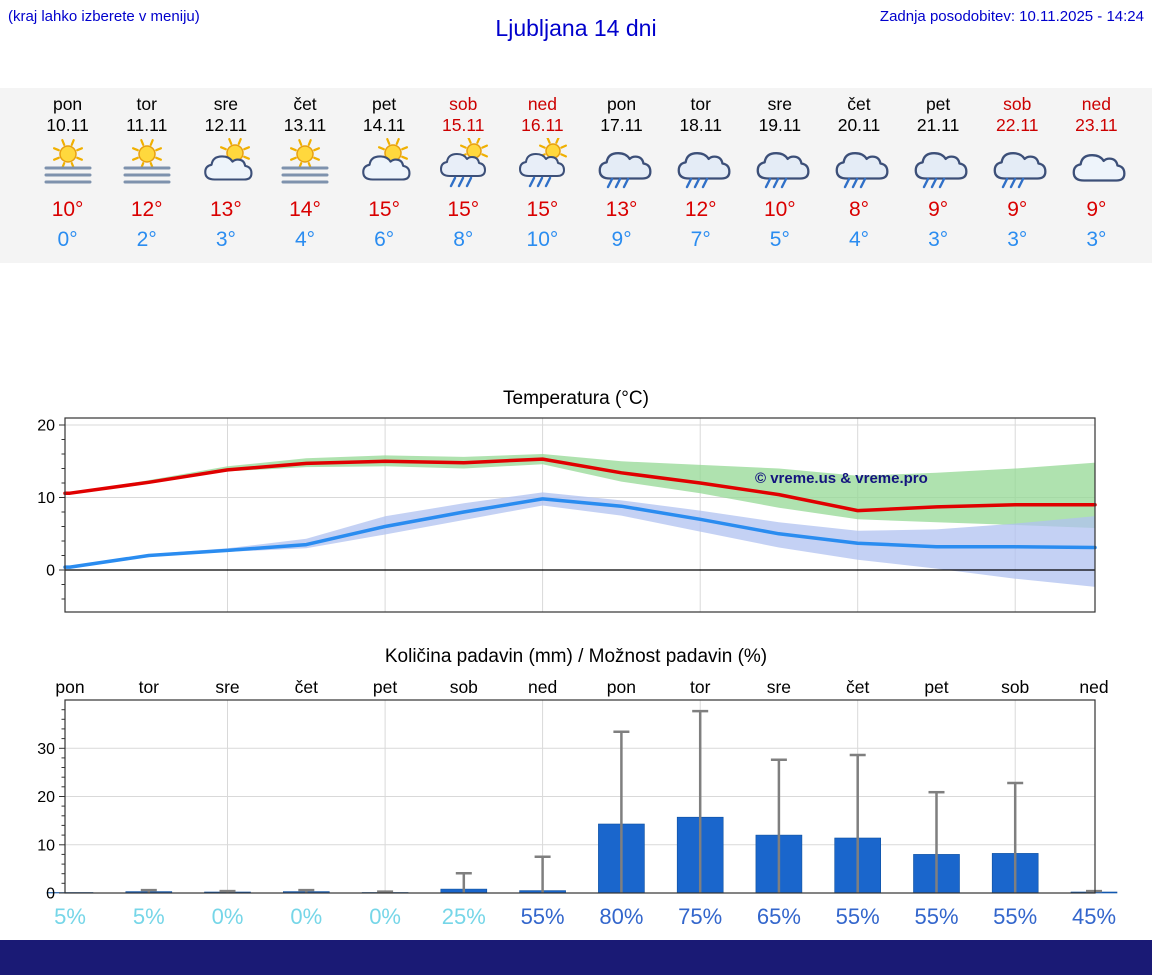 Image resolution: width=1152 pixels, height=975 pixels. I want to click on svg-text: pon, so click(621, 687).